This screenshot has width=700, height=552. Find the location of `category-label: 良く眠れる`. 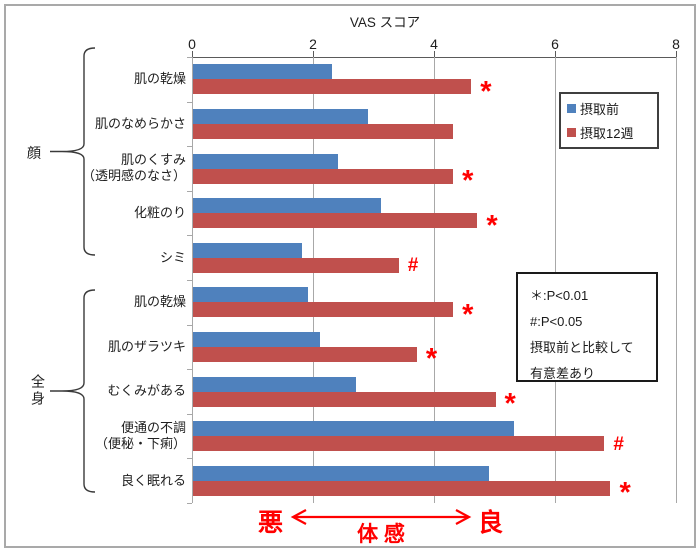

category-label: 良く眠れる is located at coordinates (110, 480).